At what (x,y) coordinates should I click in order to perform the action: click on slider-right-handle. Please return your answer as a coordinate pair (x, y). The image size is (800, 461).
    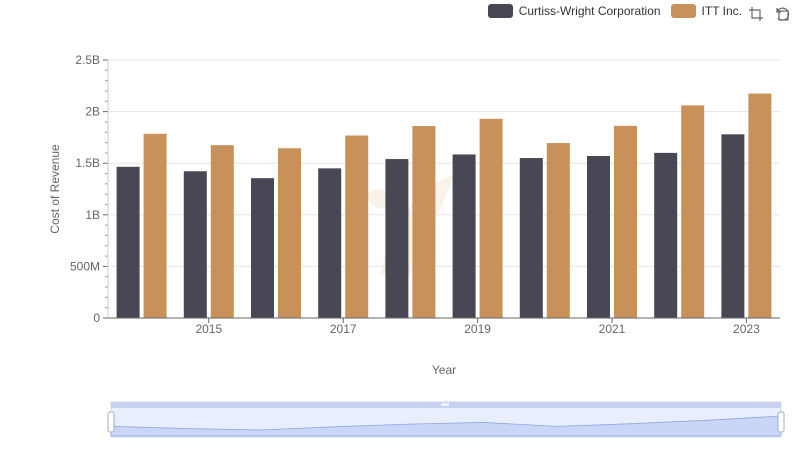
    Looking at the image, I should click on (781, 422).